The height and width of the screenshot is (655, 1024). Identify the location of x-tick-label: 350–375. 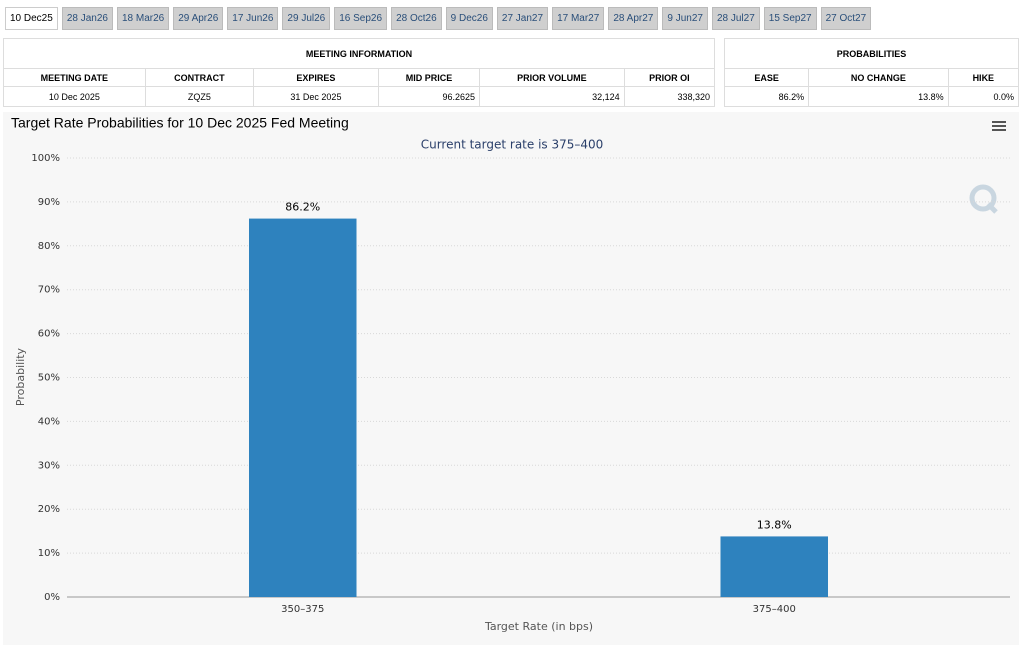
(302, 609).